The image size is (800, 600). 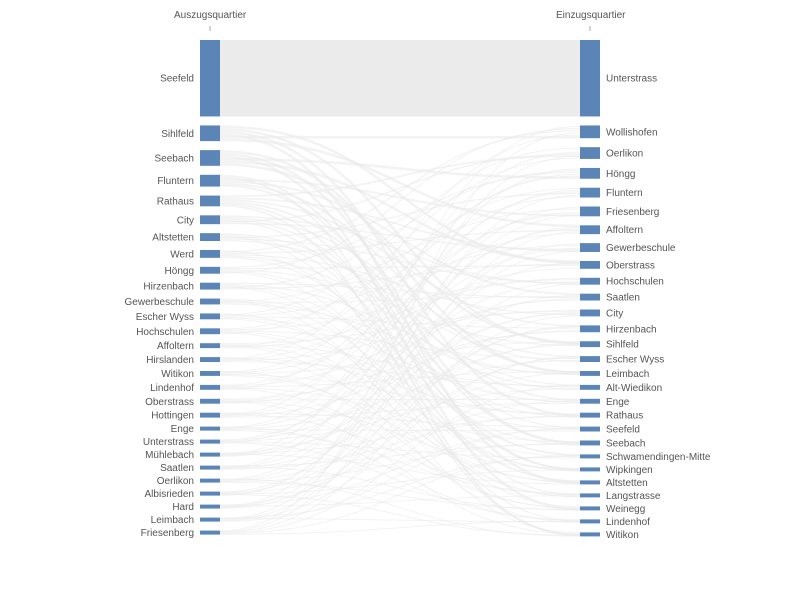 I want to click on right-node-label: Altstetten, so click(x=627, y=483).